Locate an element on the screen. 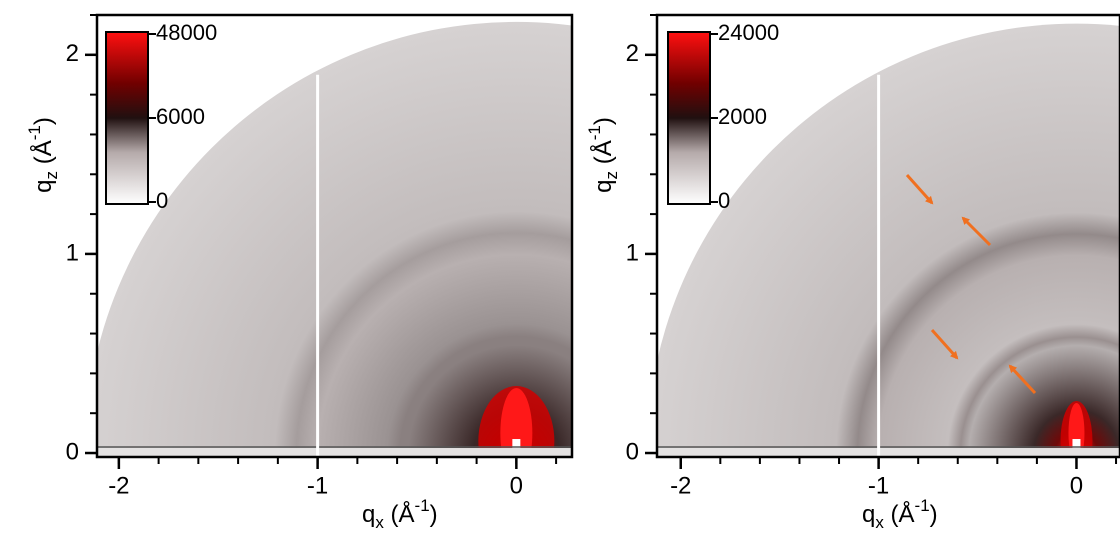 The height and width of the screenshot is (536, 1120). arrows is located at coordinates (971, 284).